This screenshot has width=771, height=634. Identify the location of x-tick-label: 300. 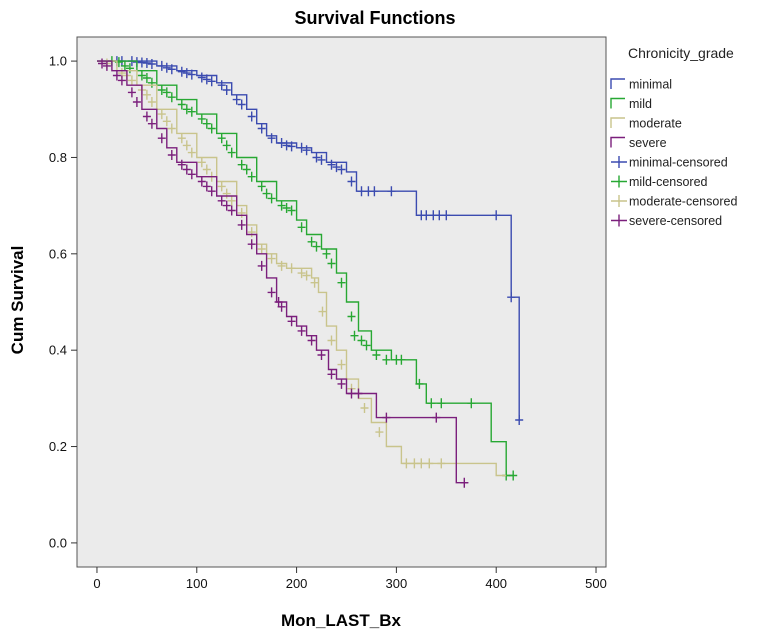
(397, 583).